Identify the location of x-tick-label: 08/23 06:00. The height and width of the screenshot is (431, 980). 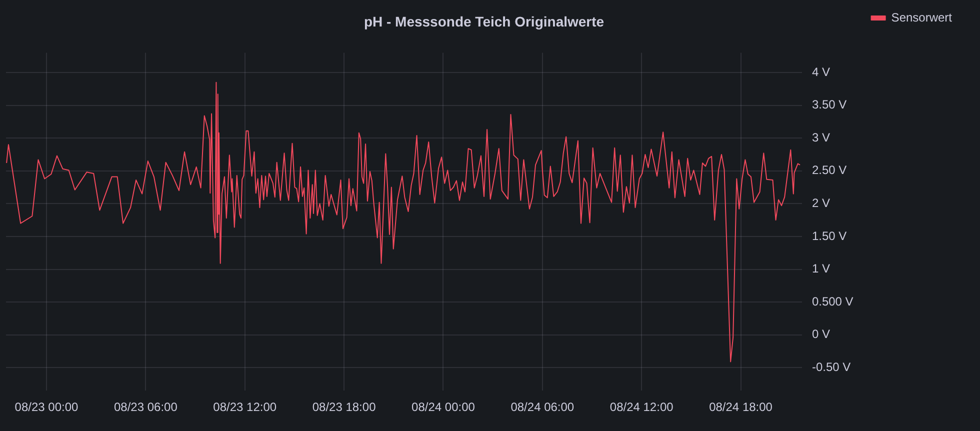
(146, 407).